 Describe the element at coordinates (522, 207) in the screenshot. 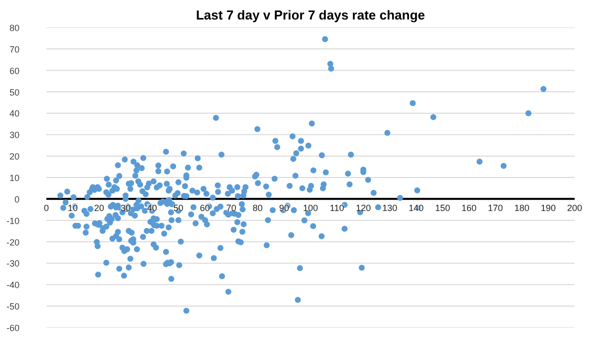

I see `x-tick-label: 180` at that location.